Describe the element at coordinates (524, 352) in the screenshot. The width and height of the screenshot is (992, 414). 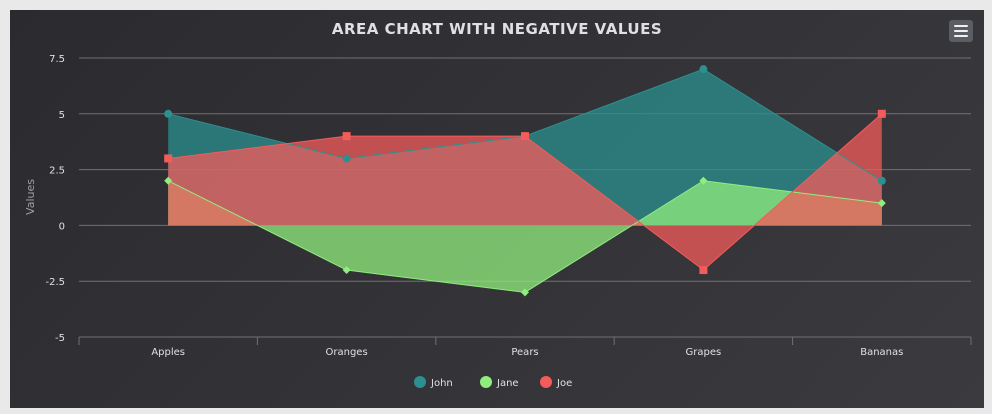
I see `x-tick-label: Pears` at that location.